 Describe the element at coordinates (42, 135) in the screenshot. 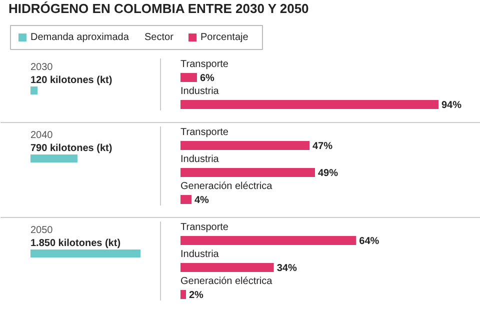

I see `y-tick-label: 2040` at that location.